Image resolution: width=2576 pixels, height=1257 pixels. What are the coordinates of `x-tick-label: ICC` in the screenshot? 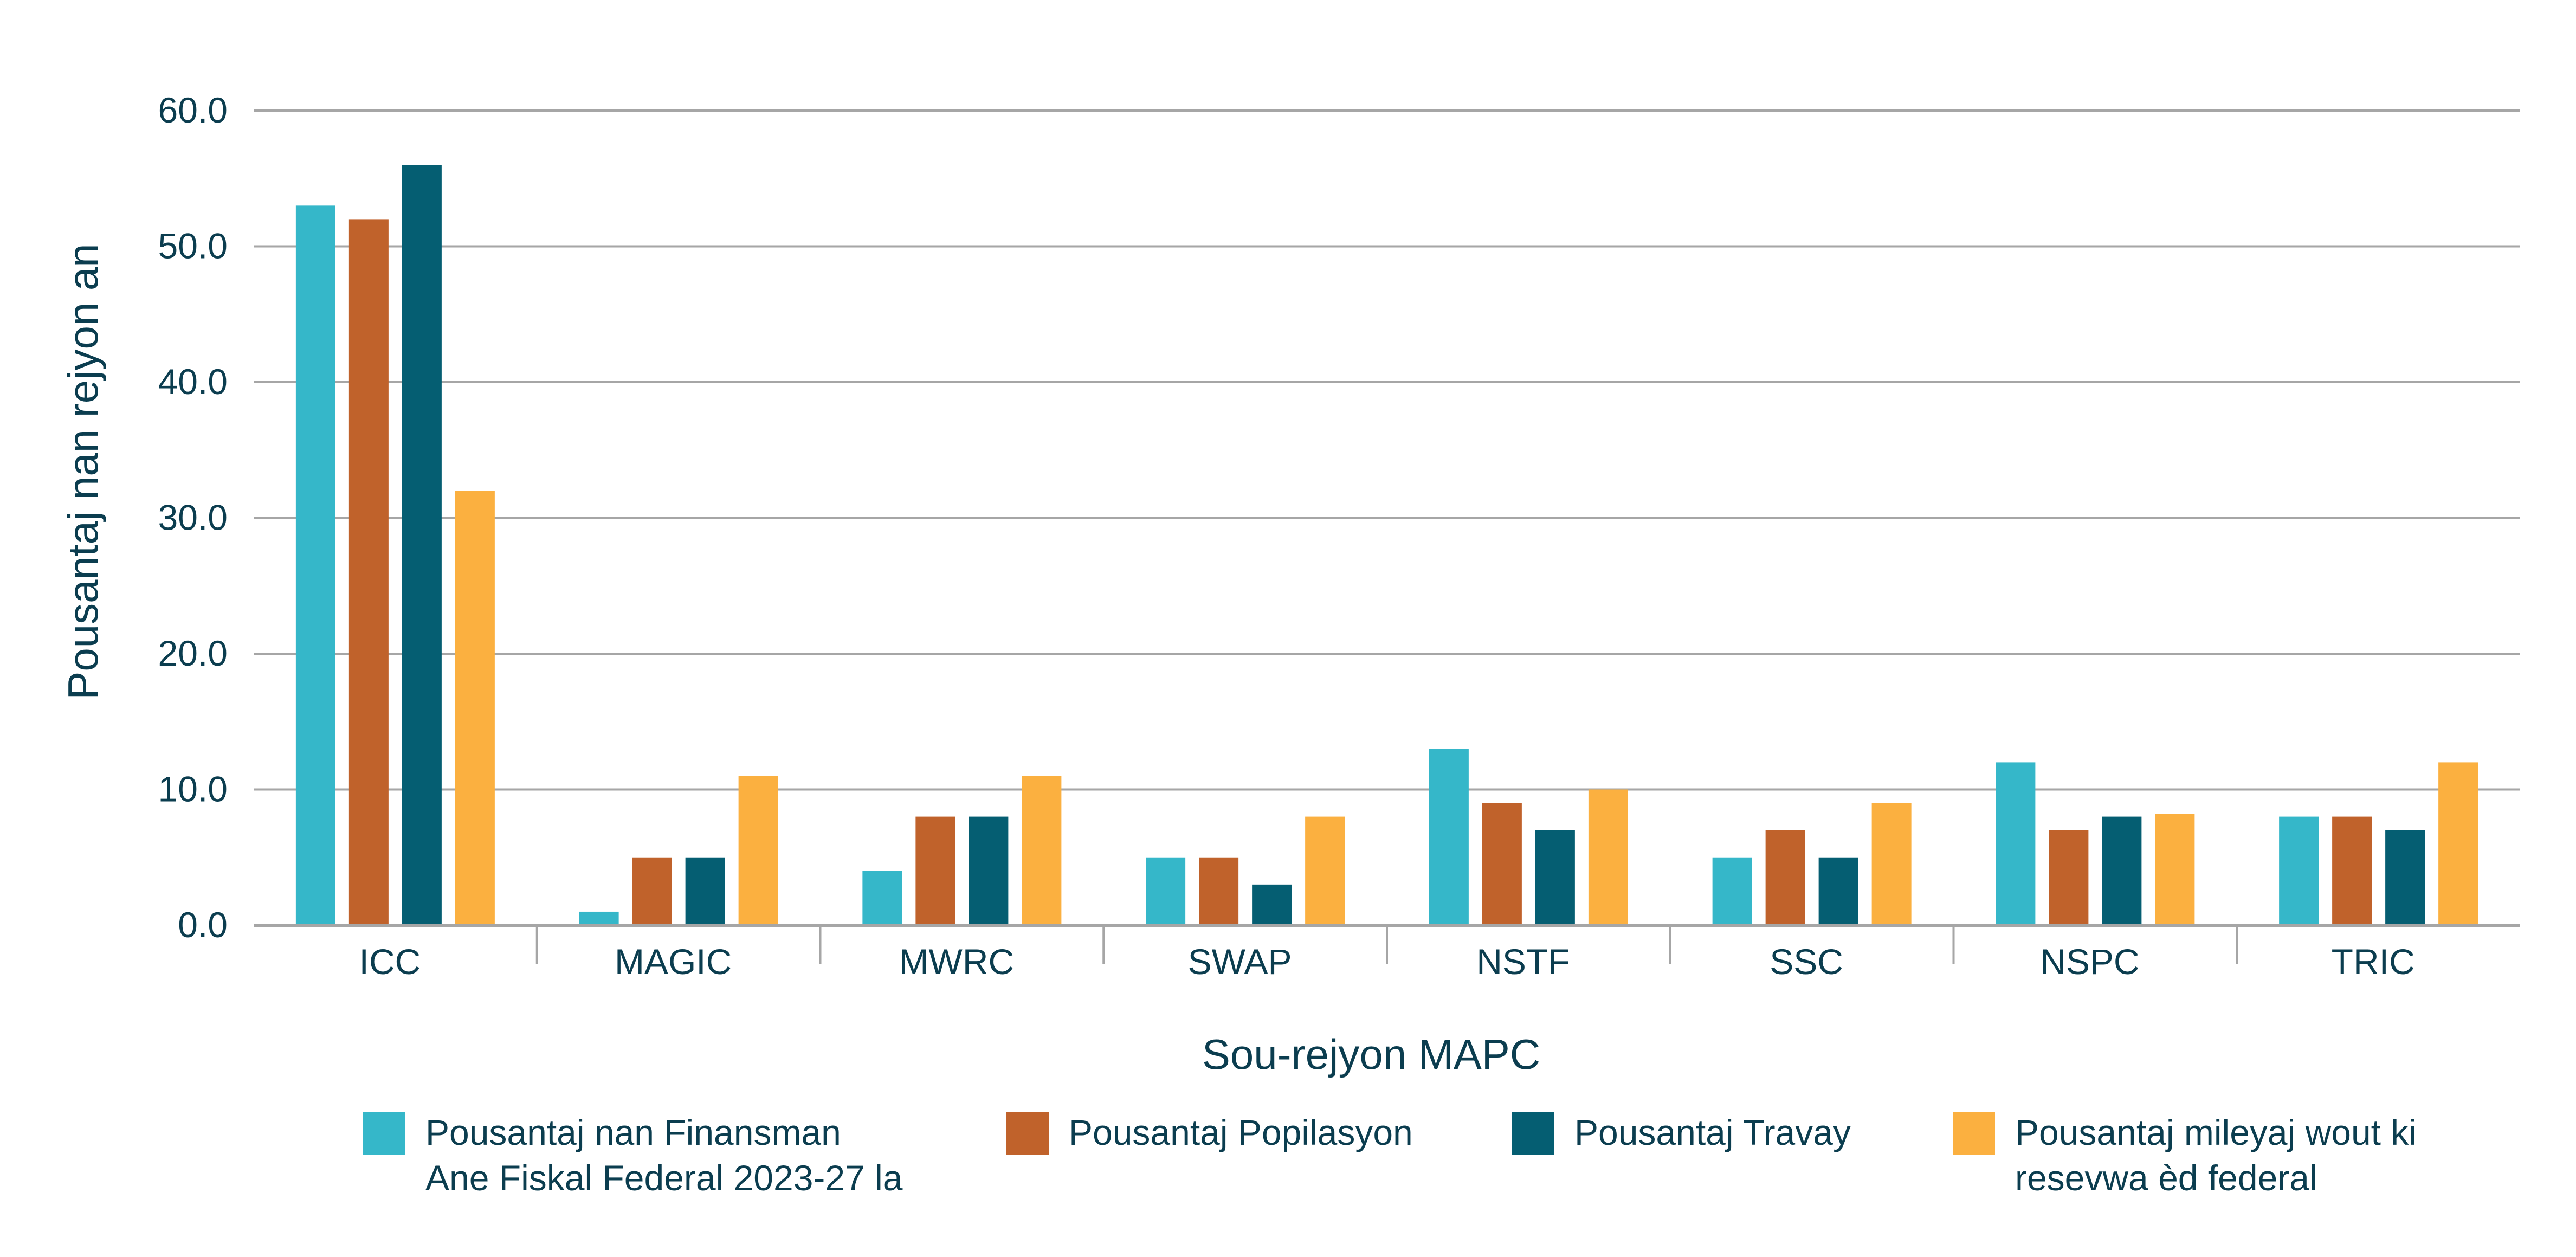 It's located at (390, 962).